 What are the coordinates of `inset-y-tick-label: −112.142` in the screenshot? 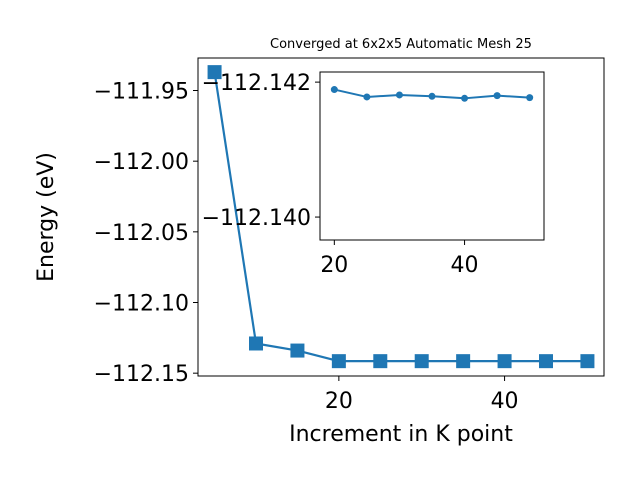 It's located at (256, 83).